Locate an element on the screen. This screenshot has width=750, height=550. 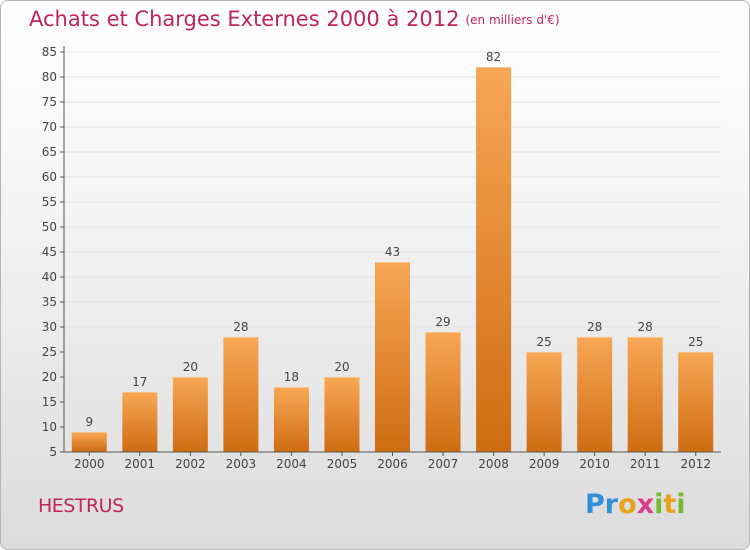
y-tick-label-50: 50 is located at coordinates (49, 227).